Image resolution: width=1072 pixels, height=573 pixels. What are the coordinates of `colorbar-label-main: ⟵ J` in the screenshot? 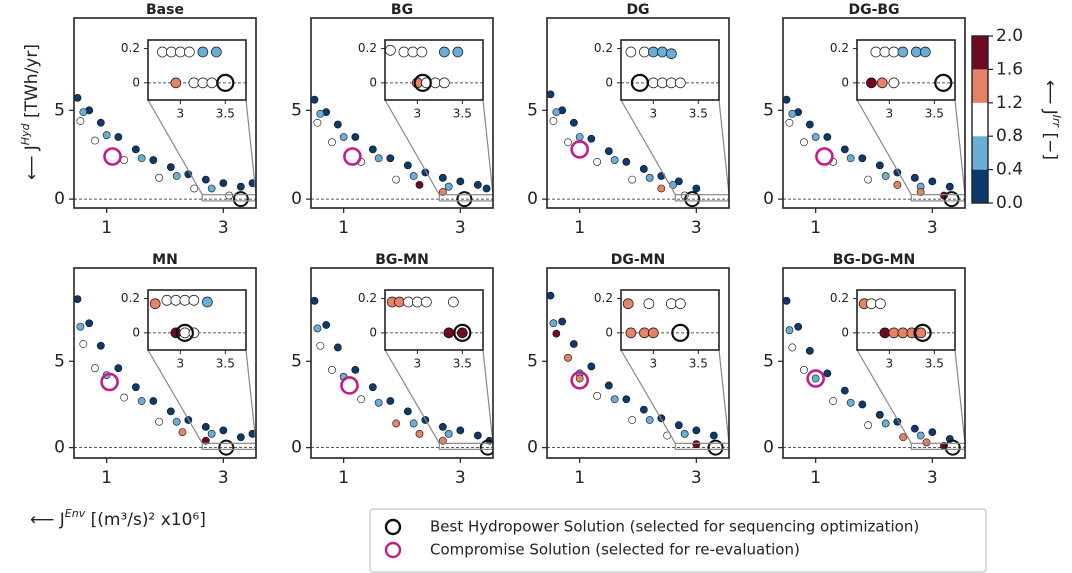 It's located at (1050, 97).